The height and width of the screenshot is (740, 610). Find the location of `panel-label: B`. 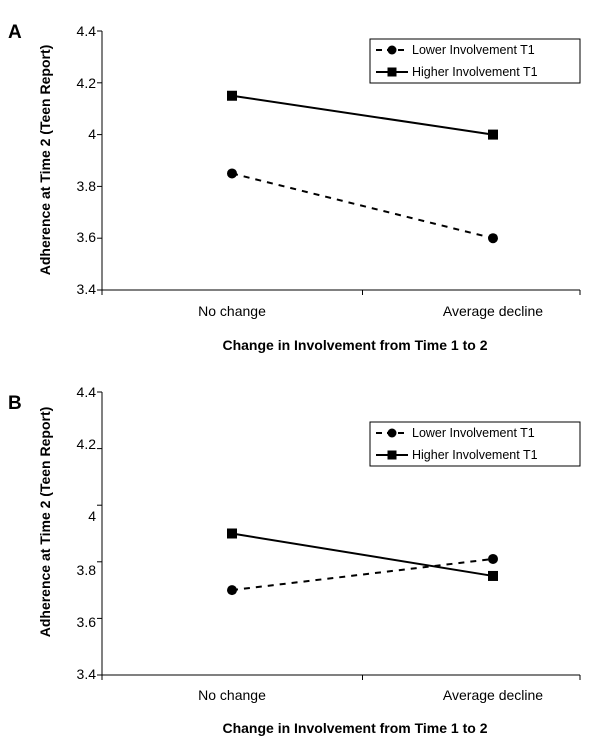

panel-label: B is located at coordinates (15, 403).